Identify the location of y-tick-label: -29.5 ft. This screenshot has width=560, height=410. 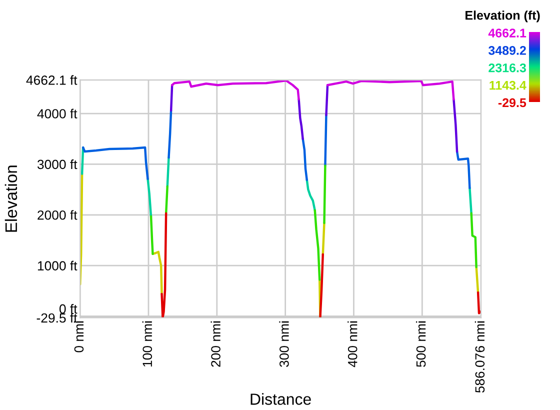
(57, 317).